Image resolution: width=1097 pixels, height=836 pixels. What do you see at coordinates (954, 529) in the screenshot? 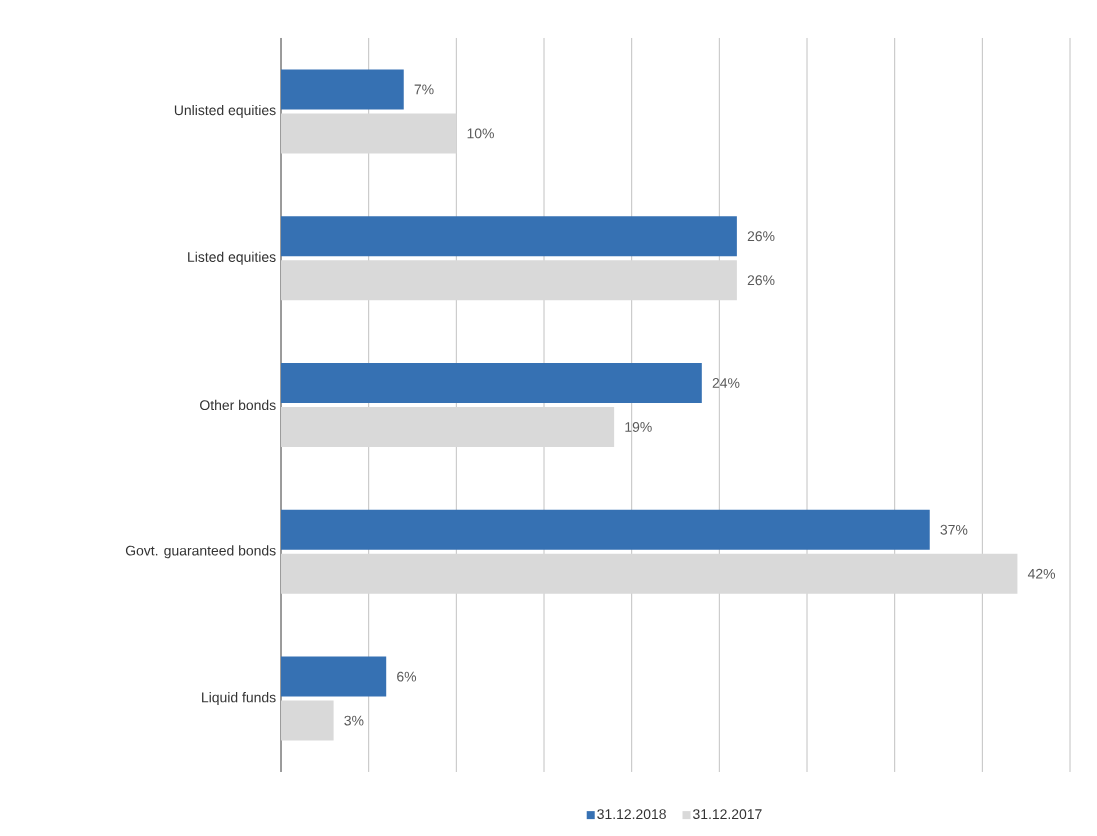
I see `data-label: 37%` at bounding box center [954, 529].